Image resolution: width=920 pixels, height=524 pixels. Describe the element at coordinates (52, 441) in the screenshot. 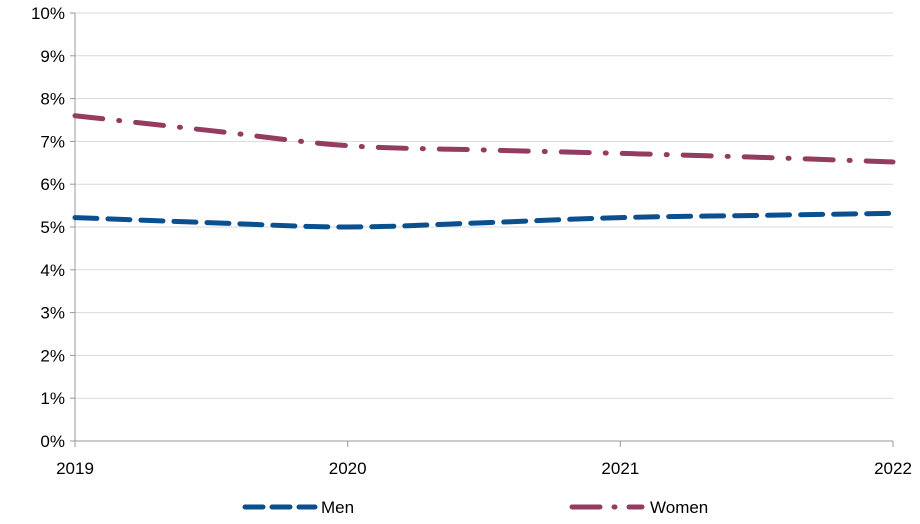

I see `y-tick-label: 0%` at that location.